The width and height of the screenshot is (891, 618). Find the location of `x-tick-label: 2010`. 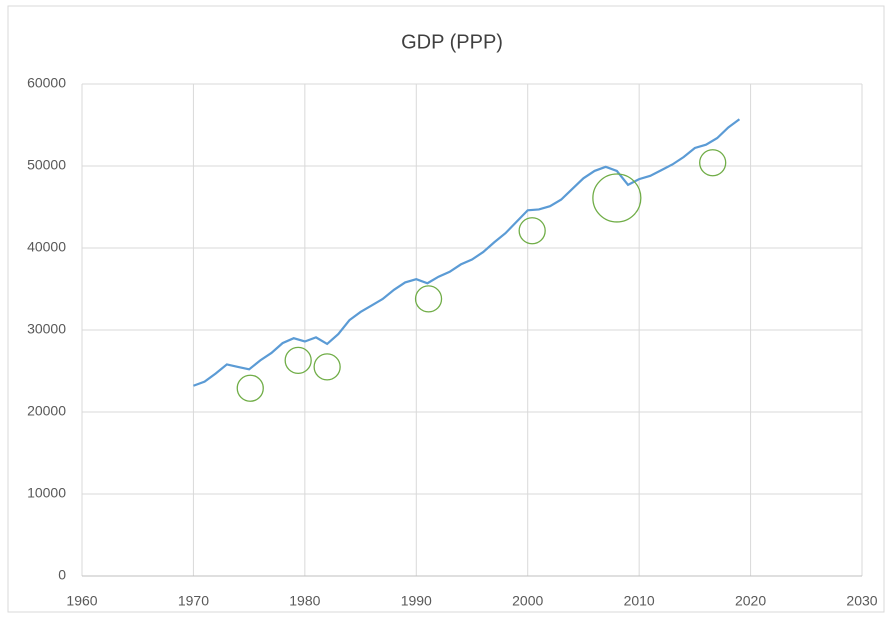

x-tick-label: 2010 is located at coordinates (639, 601).